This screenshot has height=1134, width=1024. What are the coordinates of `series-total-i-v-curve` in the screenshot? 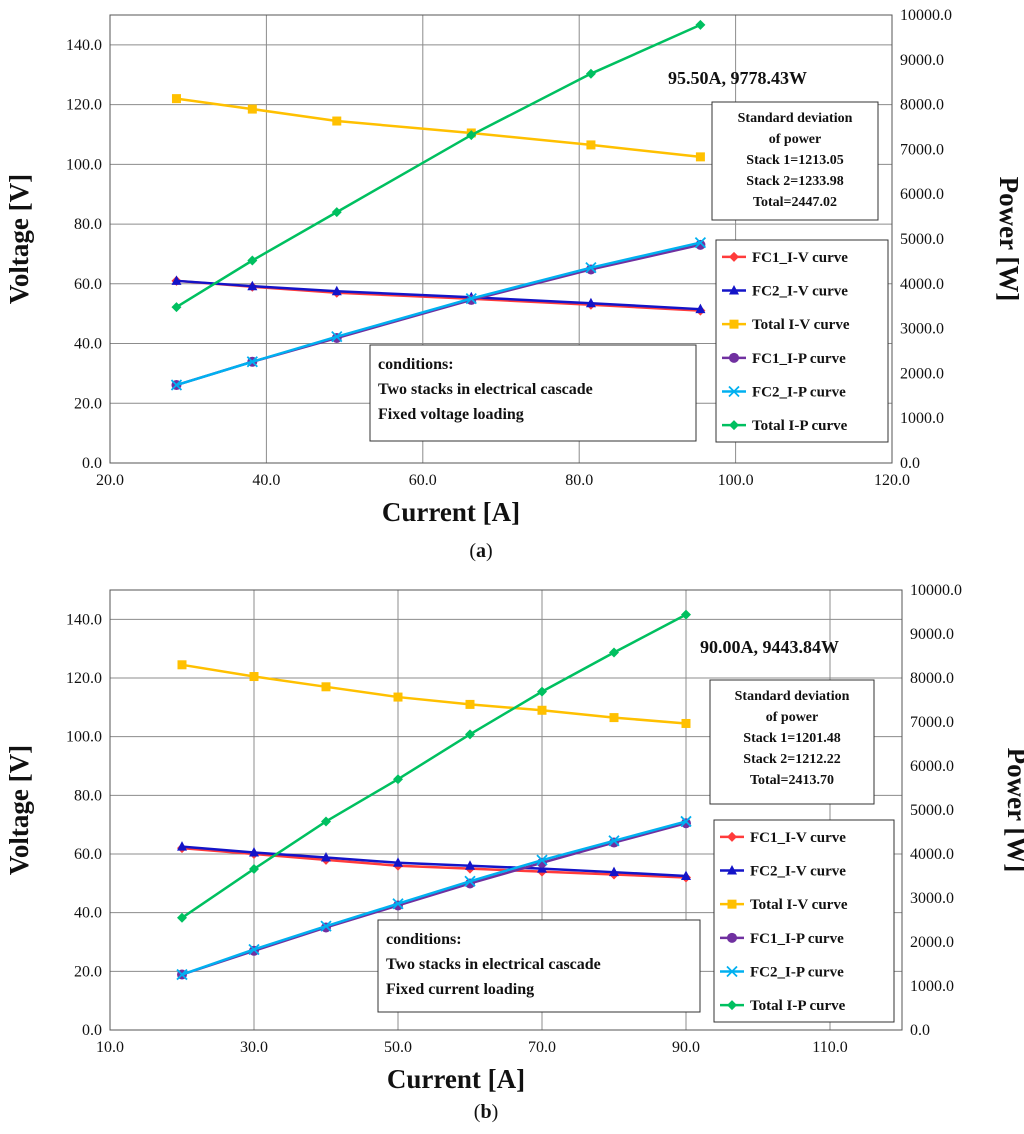 It's located at (434, 694).